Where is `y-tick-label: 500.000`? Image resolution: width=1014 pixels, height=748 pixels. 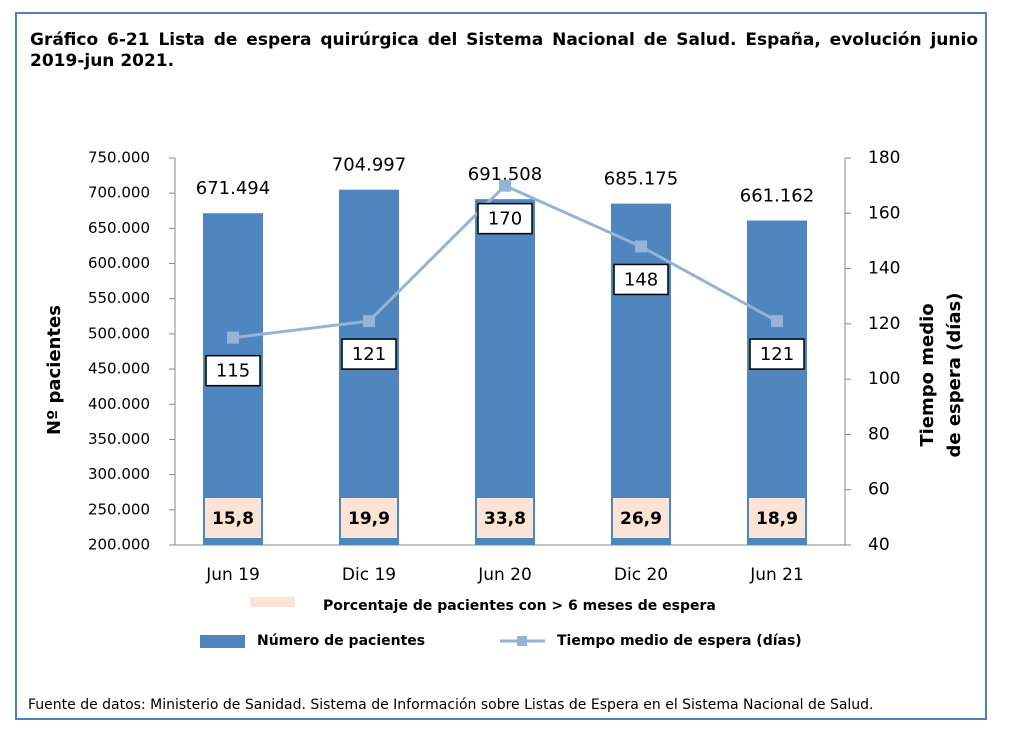
y-tick-label: 500.000 is located at coordinates (119, 333).